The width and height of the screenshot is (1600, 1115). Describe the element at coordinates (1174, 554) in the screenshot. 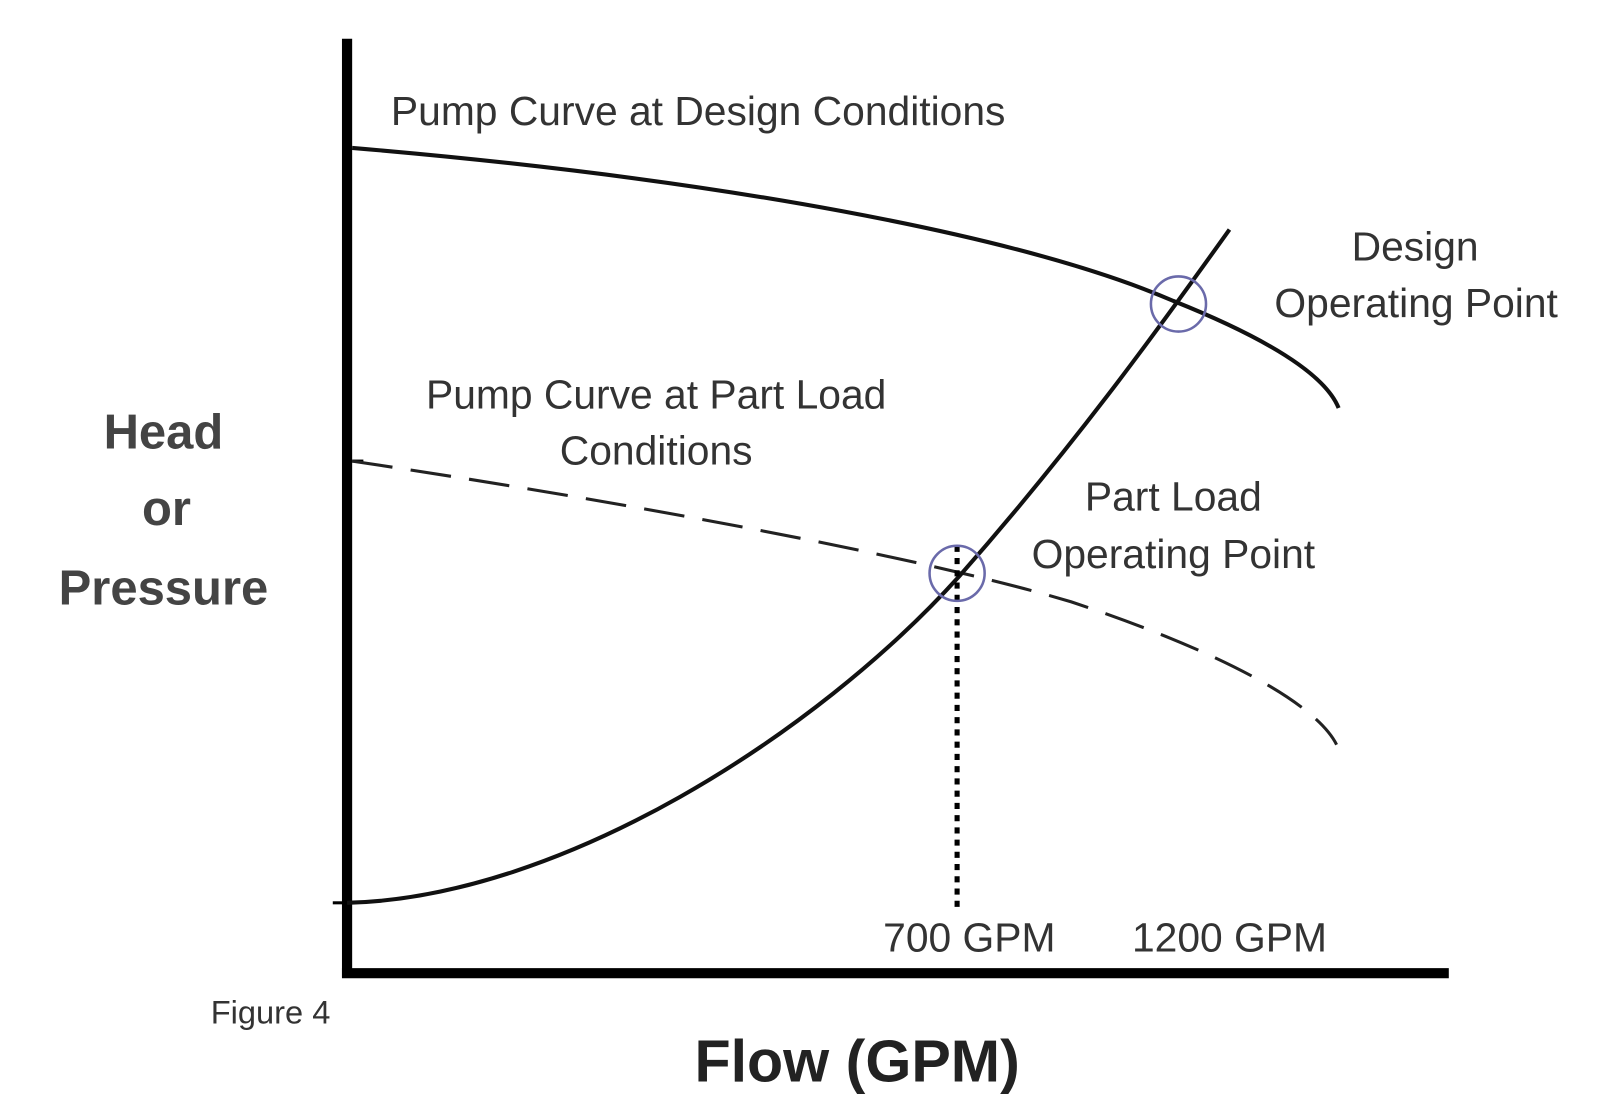

I see `part-load-point-label: Operating Point` at that location.